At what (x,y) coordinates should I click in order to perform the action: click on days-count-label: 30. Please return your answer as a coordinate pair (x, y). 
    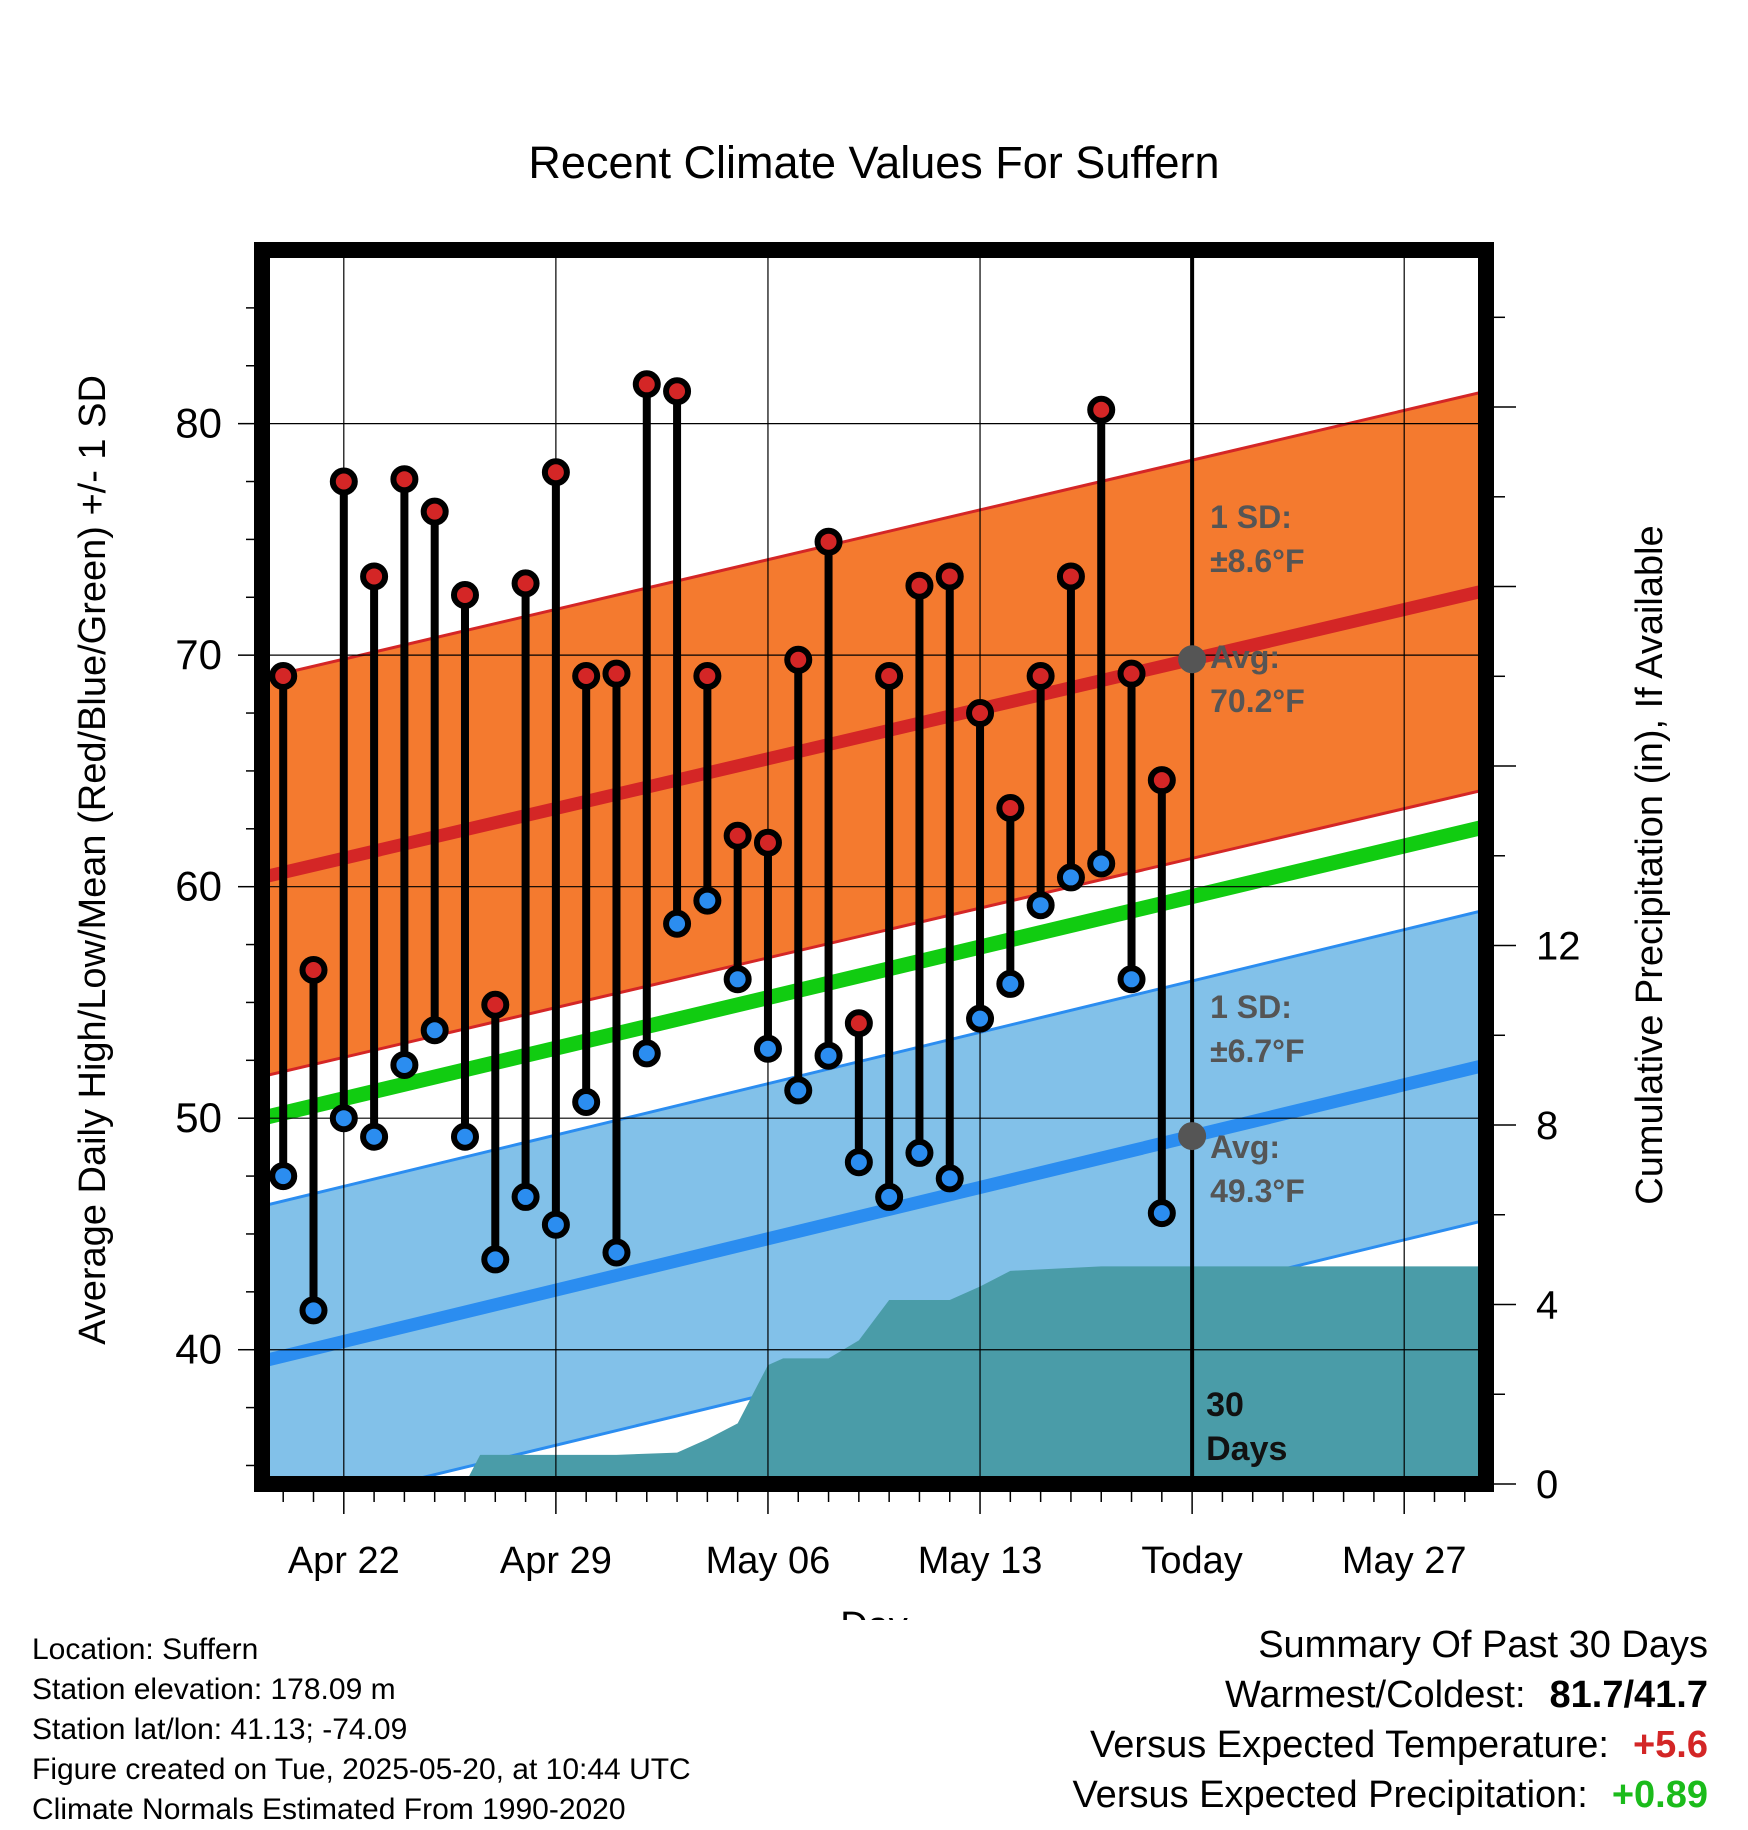
    Looking at the image, I should click on (1225, 1405).